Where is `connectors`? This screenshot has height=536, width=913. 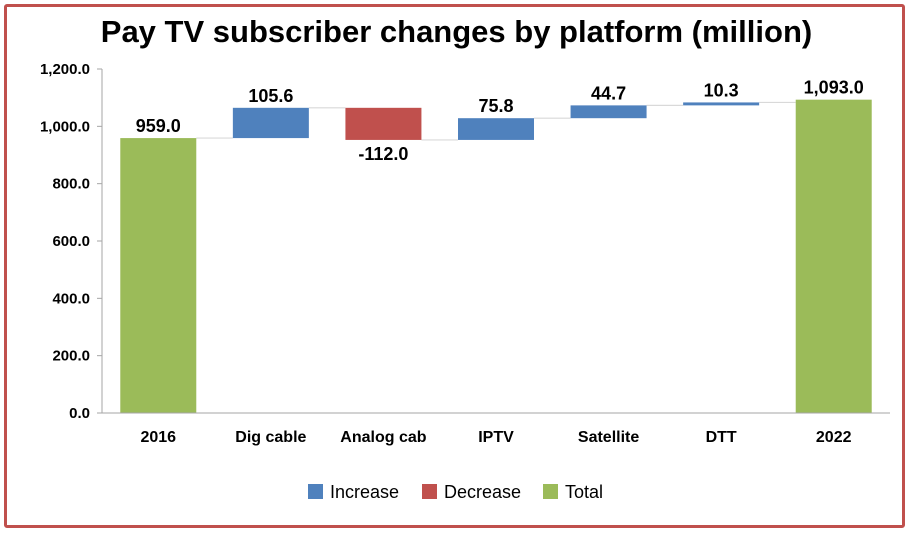 connectors is located at coordinates (496, 121).